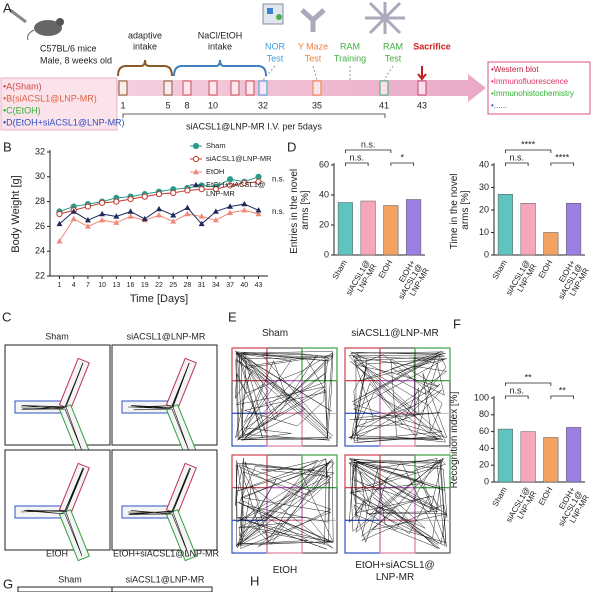  Describe the element at coordinates (159, 299) in the screenshot. I see `x-axis-title: Time [Days]` at that location.